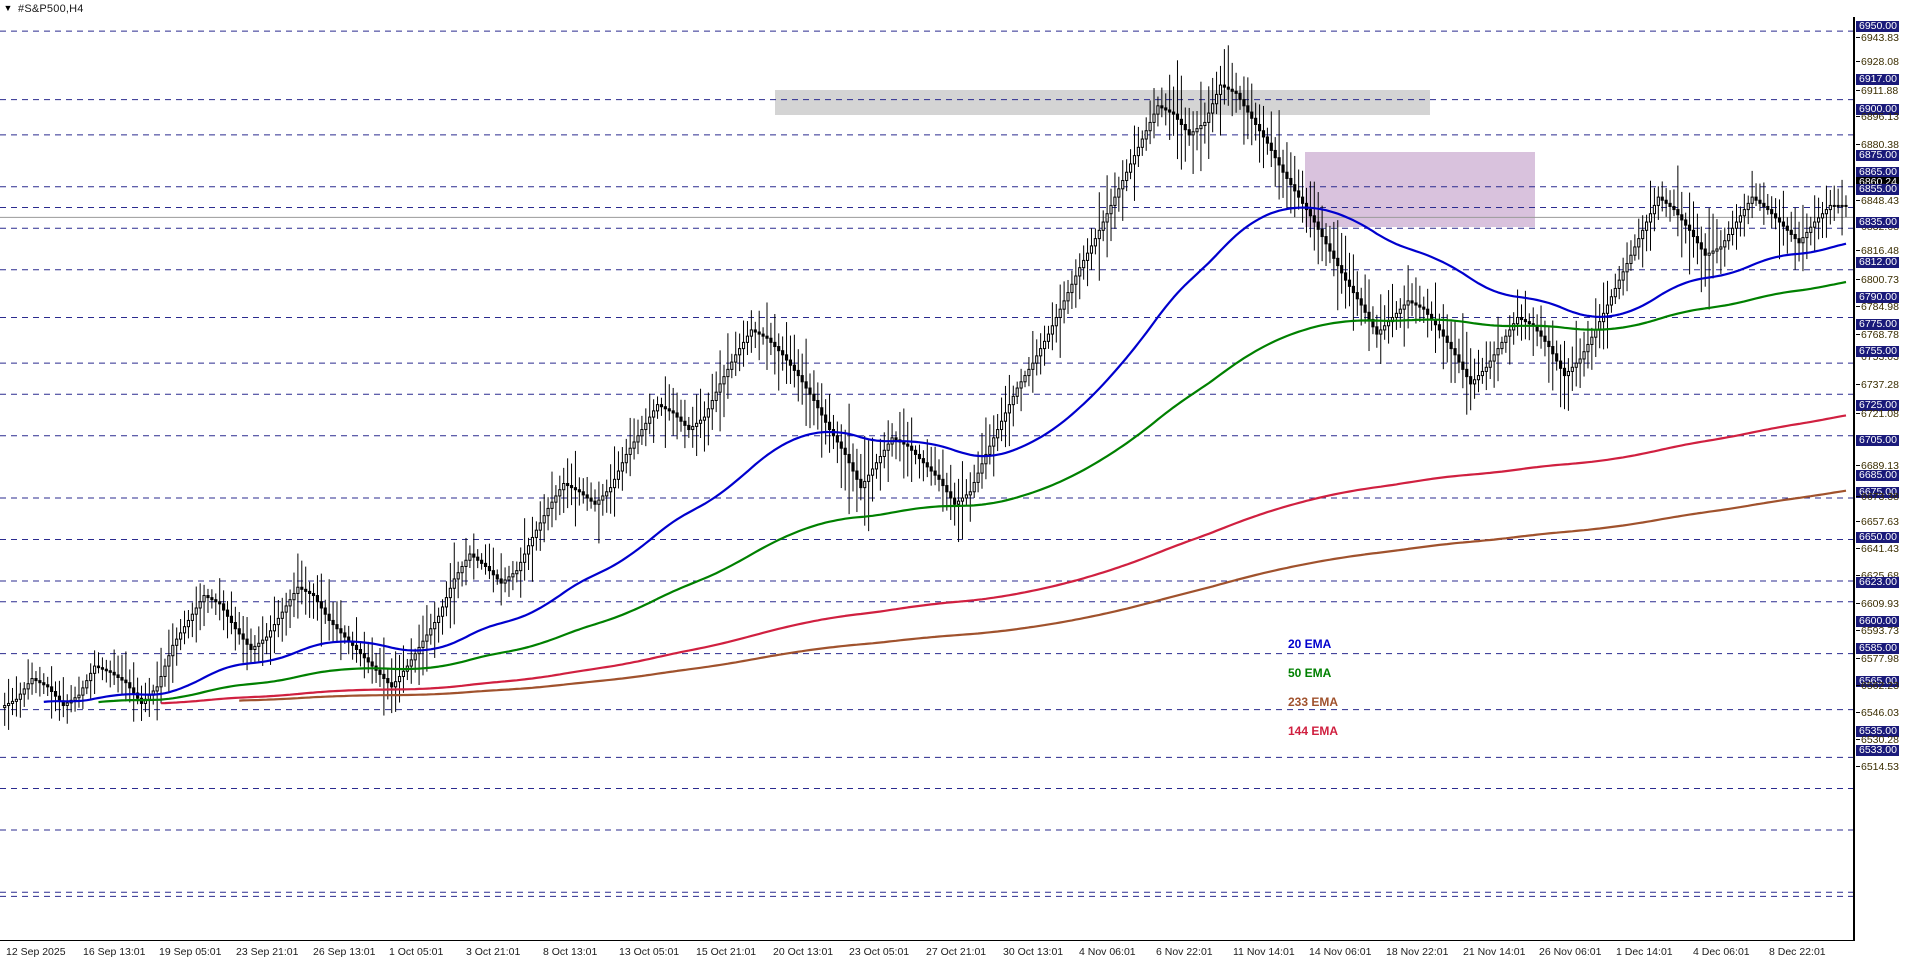 Image resolution: width=1916 pixels, height=963 pixels. I want to click on last-price-label: 6860.24, so click(1877, 182).